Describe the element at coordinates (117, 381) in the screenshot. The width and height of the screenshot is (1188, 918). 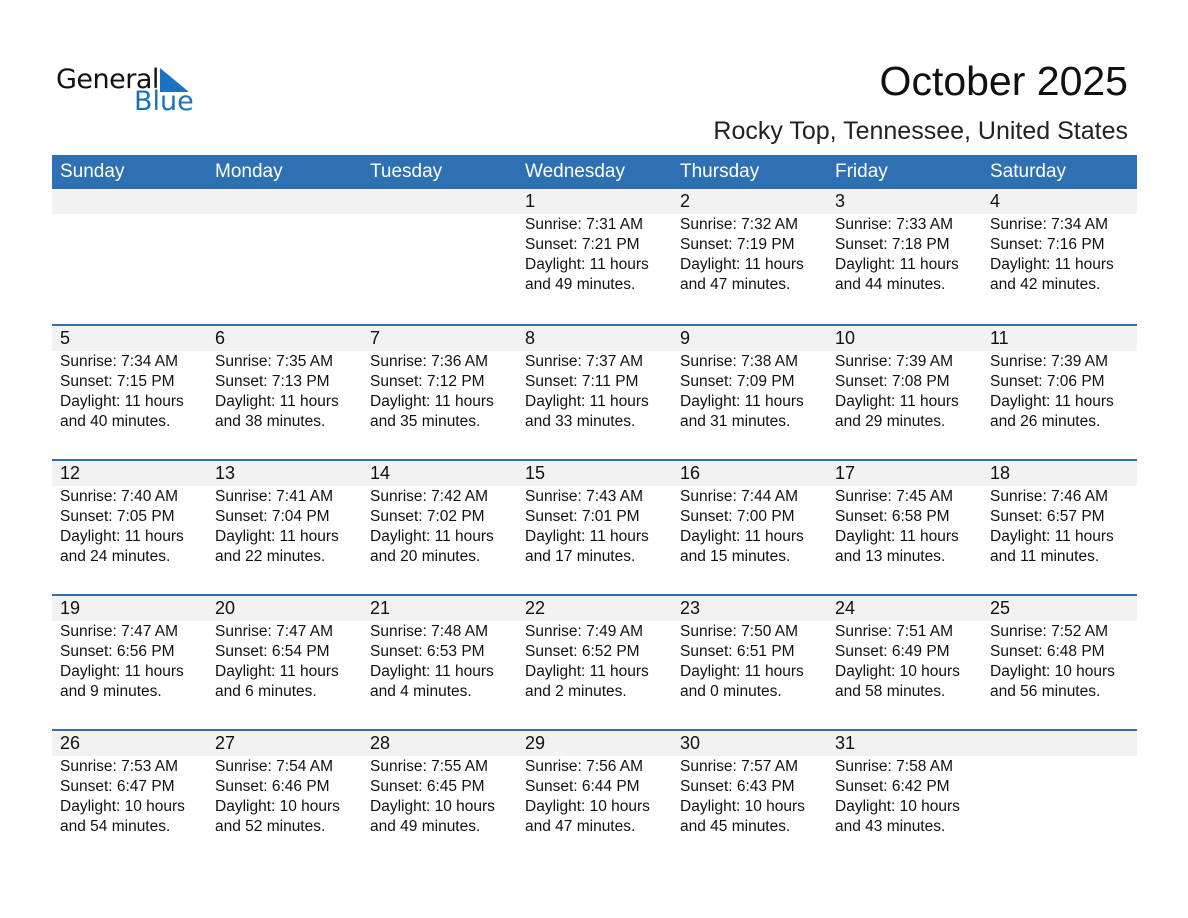
I see `sunset-text: Sunset: 7:15 PM` at that location.